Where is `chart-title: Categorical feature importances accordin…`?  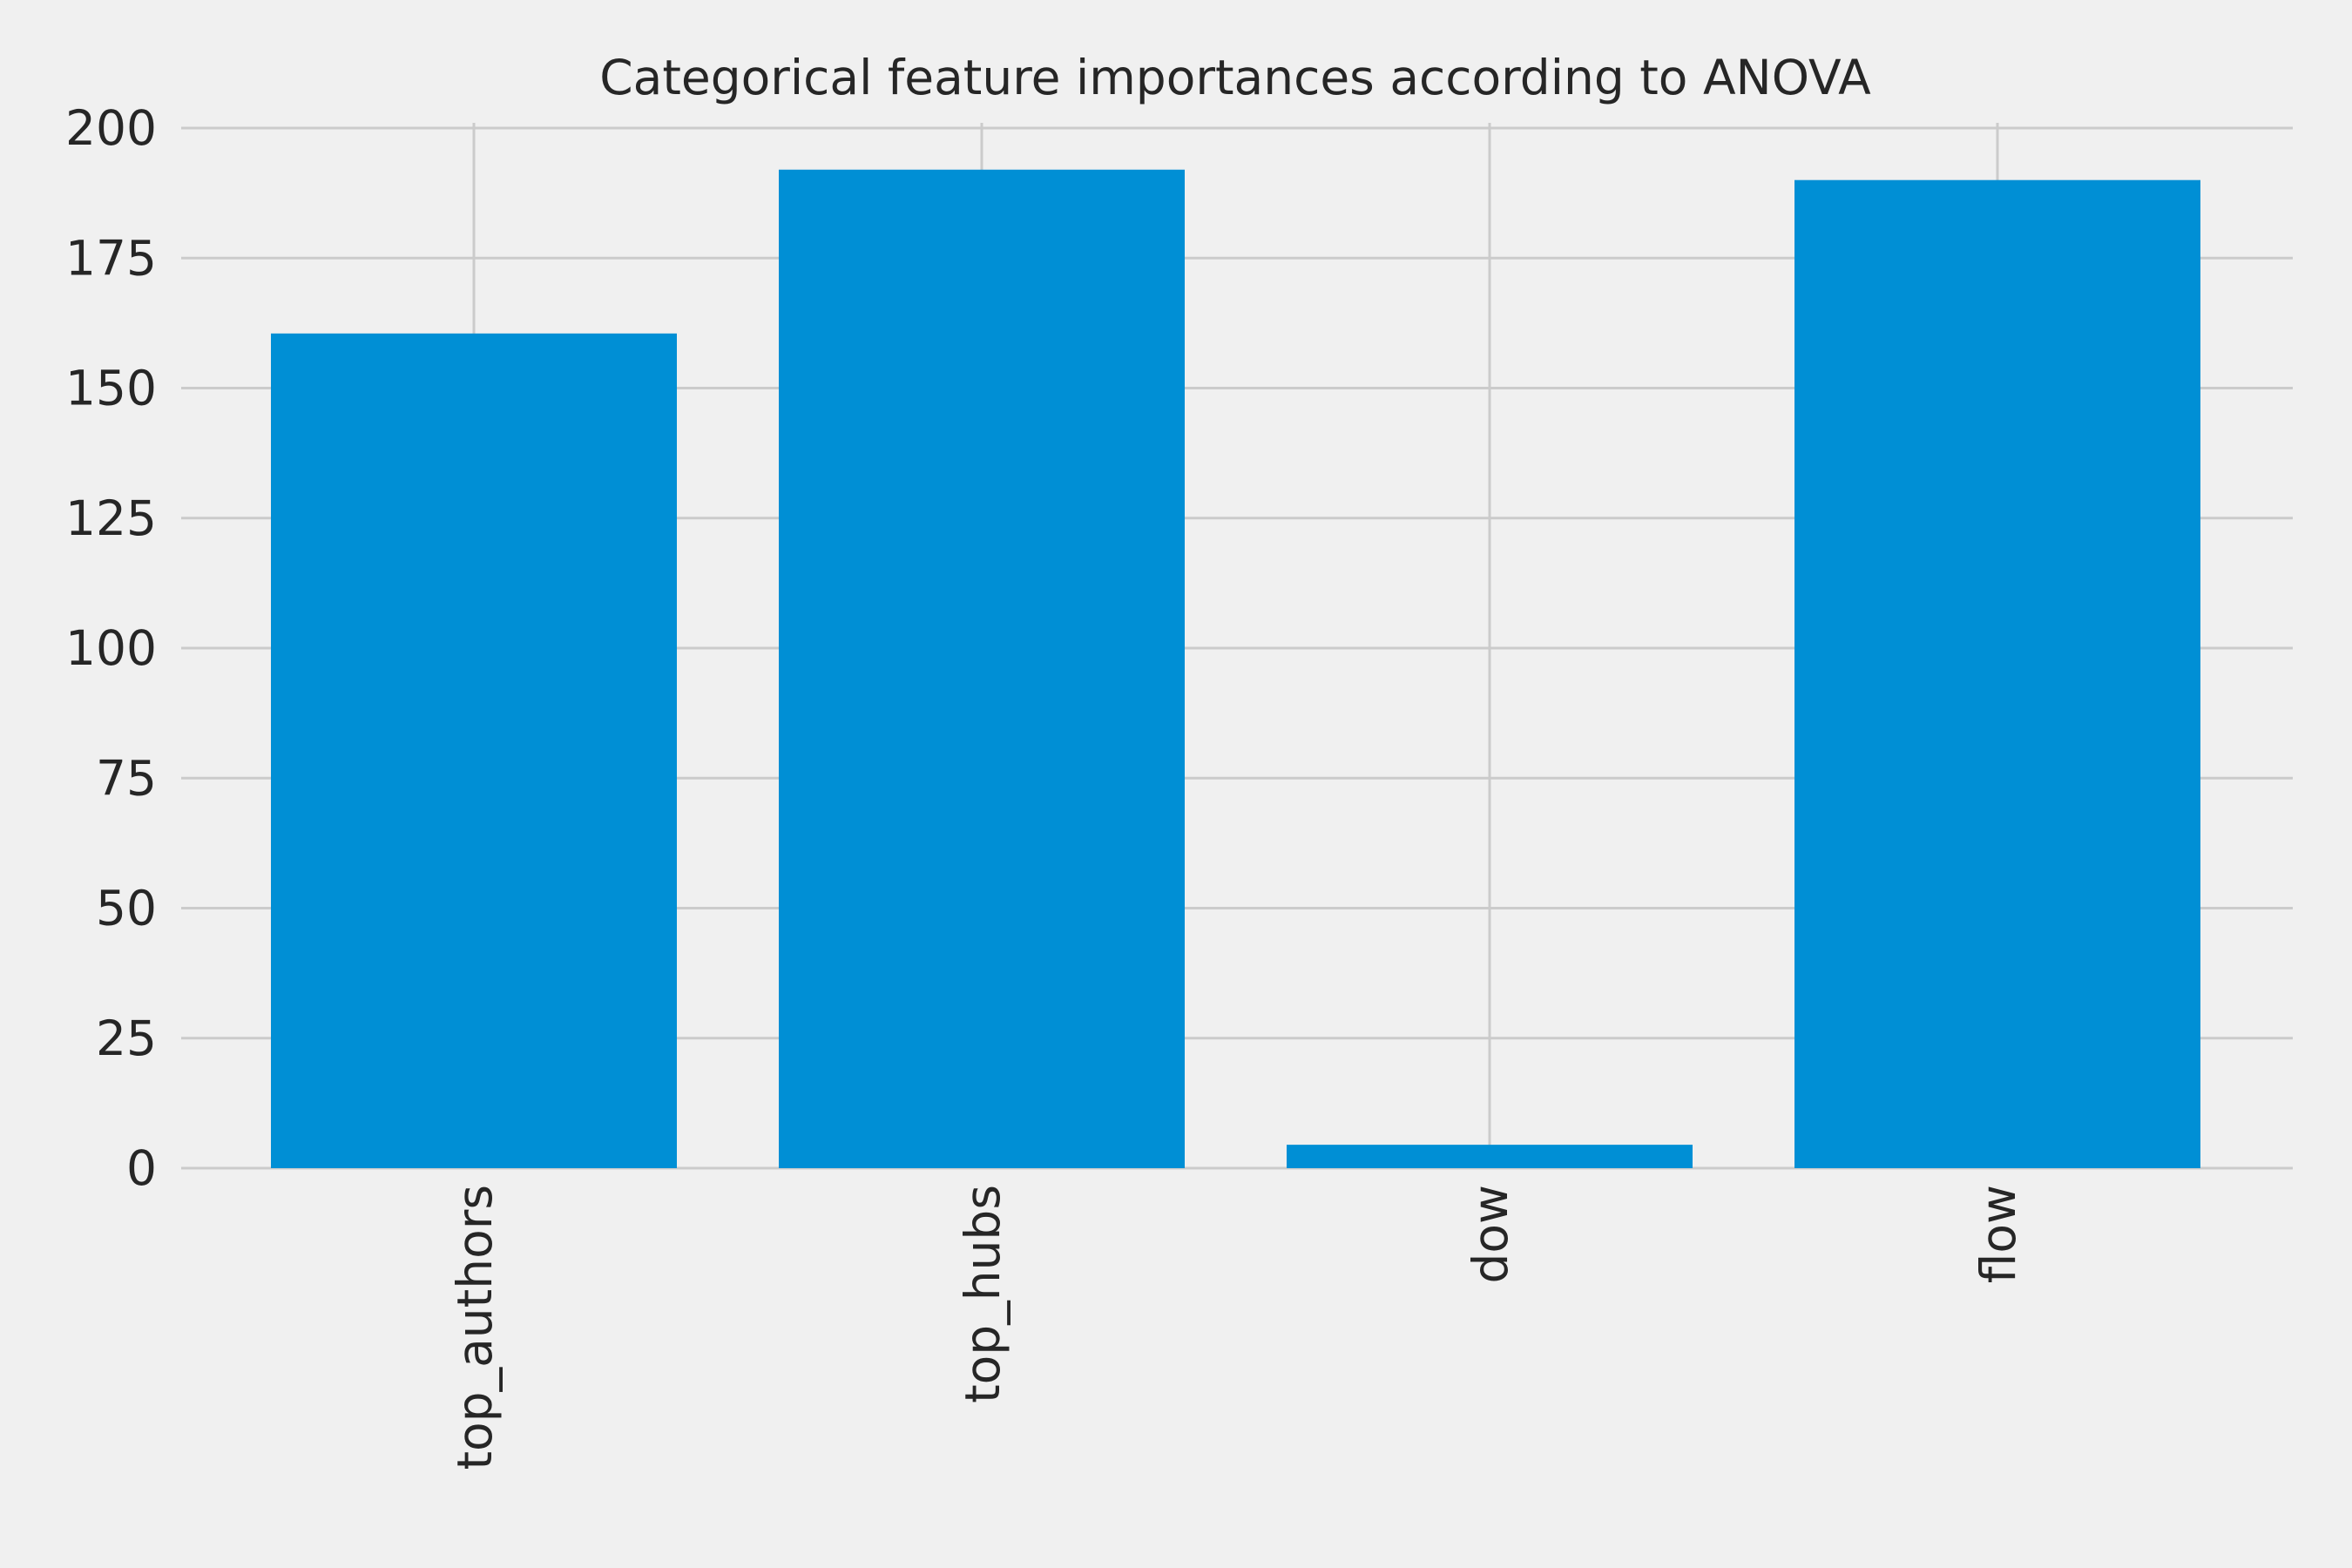
chart-title: Categorical feature importances accordin… is located at coordinates (1235, 77).